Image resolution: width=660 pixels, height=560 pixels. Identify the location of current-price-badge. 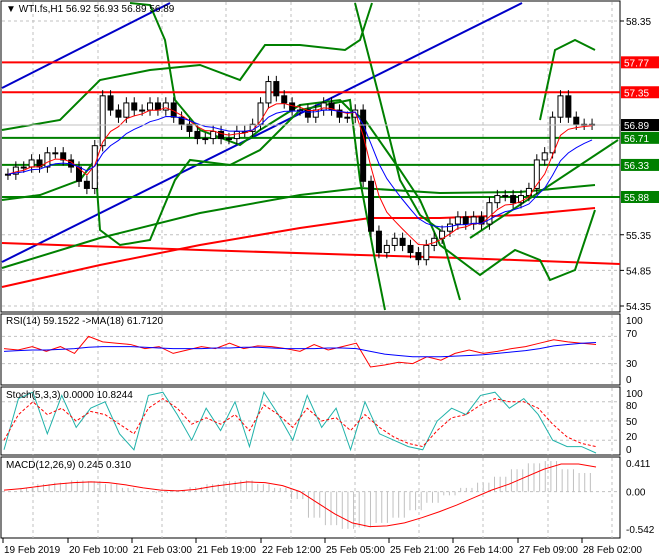
(640, 125).